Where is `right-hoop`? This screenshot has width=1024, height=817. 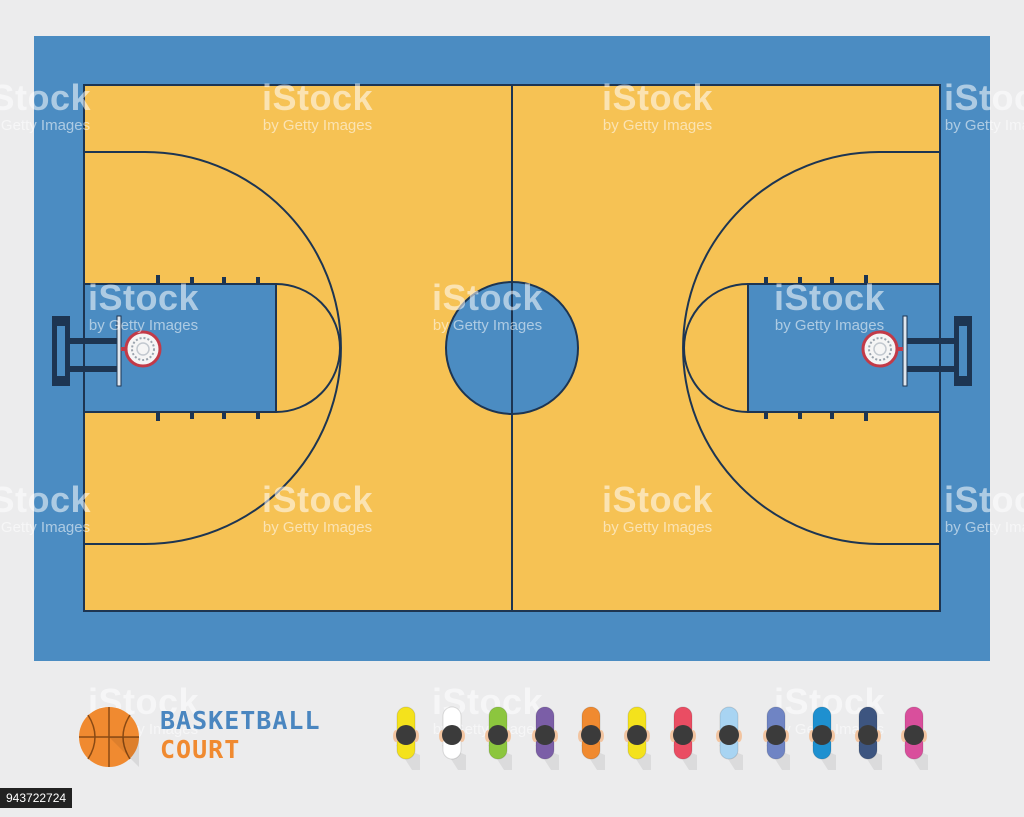 right-hoop is located at coordinates (882, 349).